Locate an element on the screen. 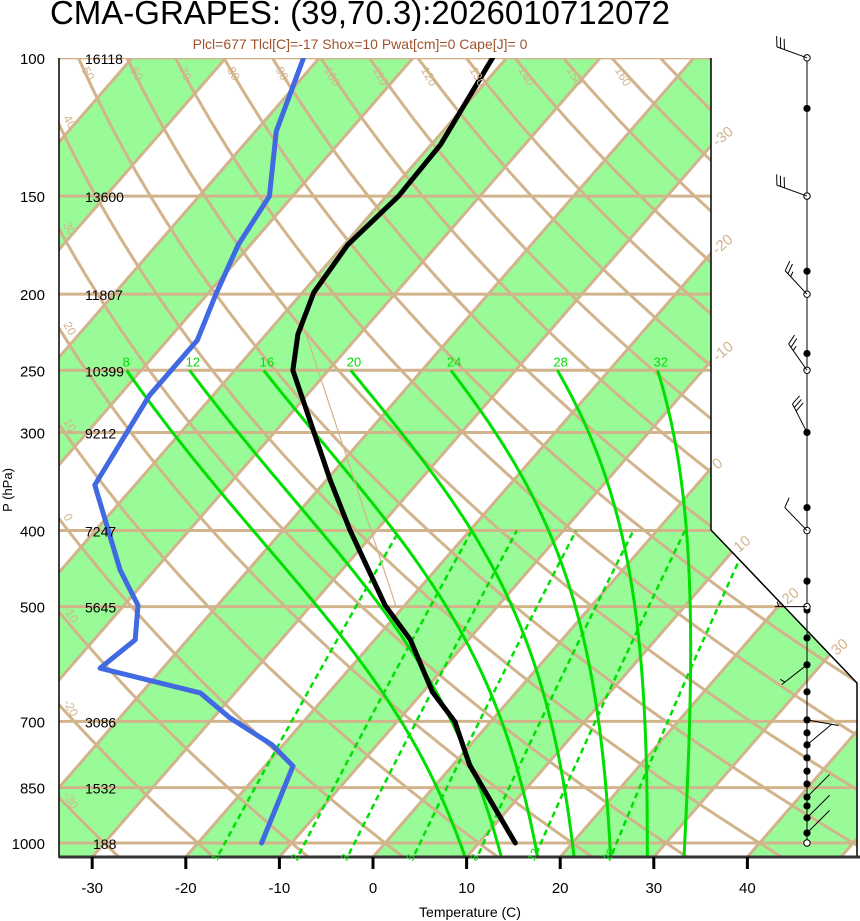 Image resolution: width=860 pixels, height=921 pixels. isotherm-label: -30 is located at coordinates (723, 136).